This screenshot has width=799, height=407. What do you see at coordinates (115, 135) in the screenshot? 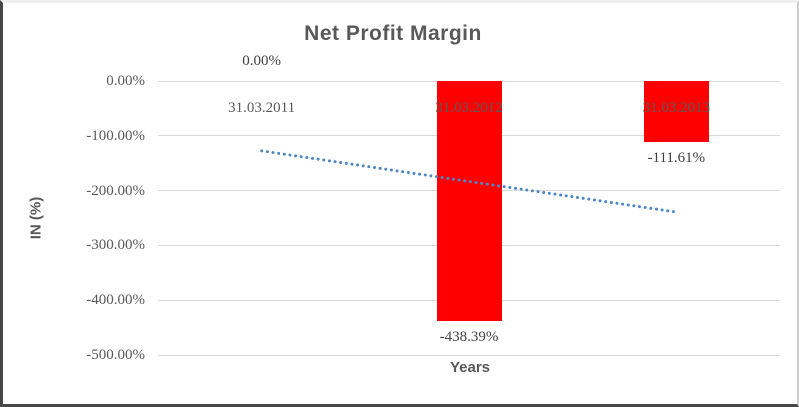
I see `y-axis-tick-label: -100.00%` at bounding box center [115, 135].